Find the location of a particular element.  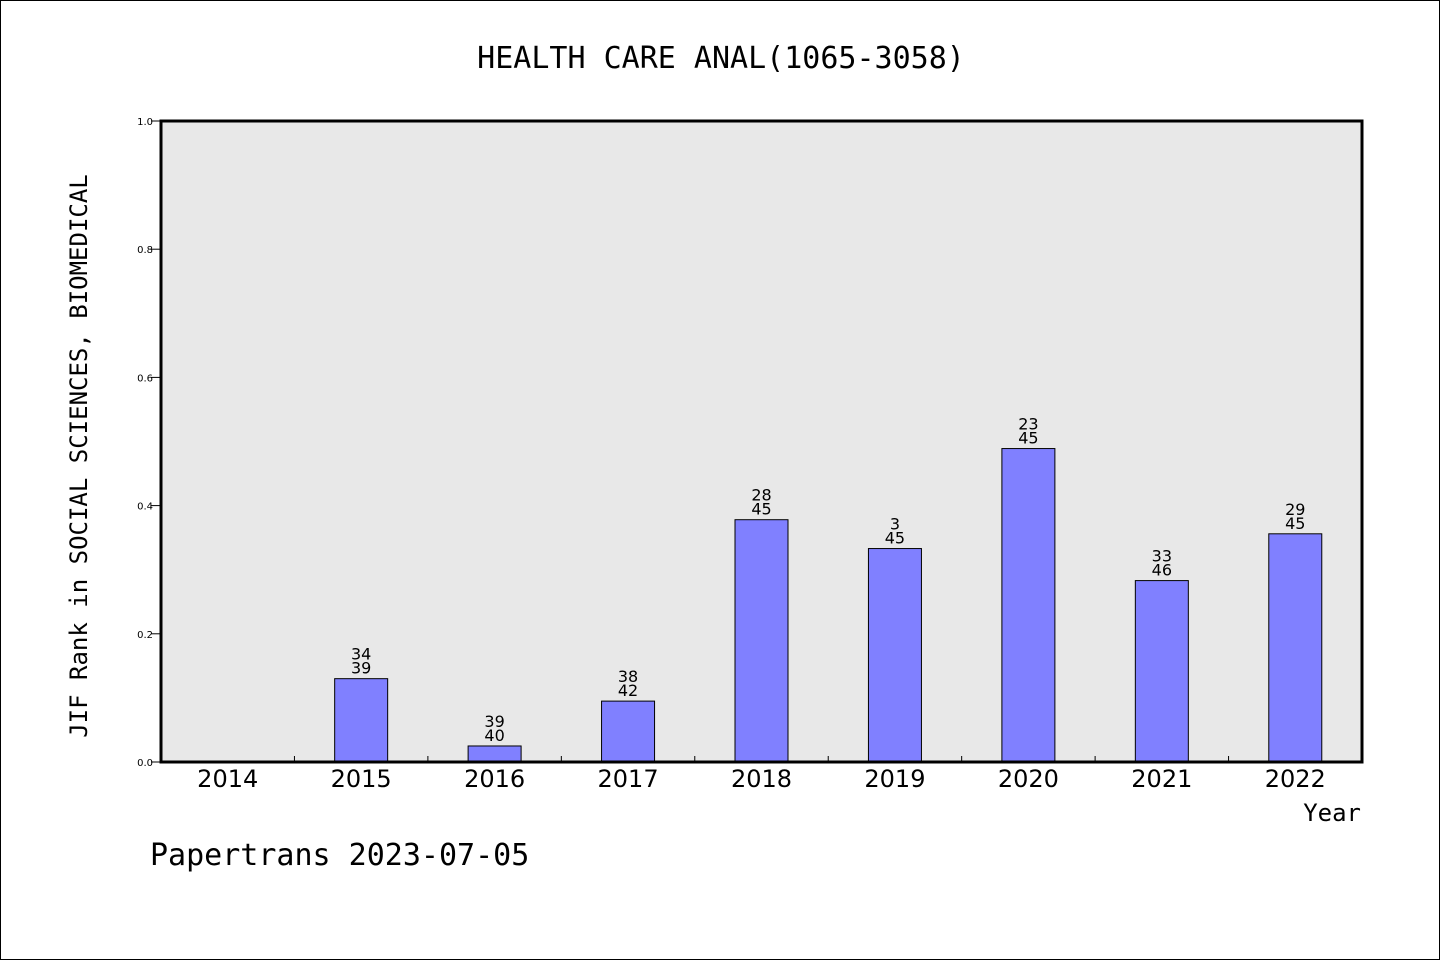

bar-rank-label: 38 is located at coordinates (628, 676).